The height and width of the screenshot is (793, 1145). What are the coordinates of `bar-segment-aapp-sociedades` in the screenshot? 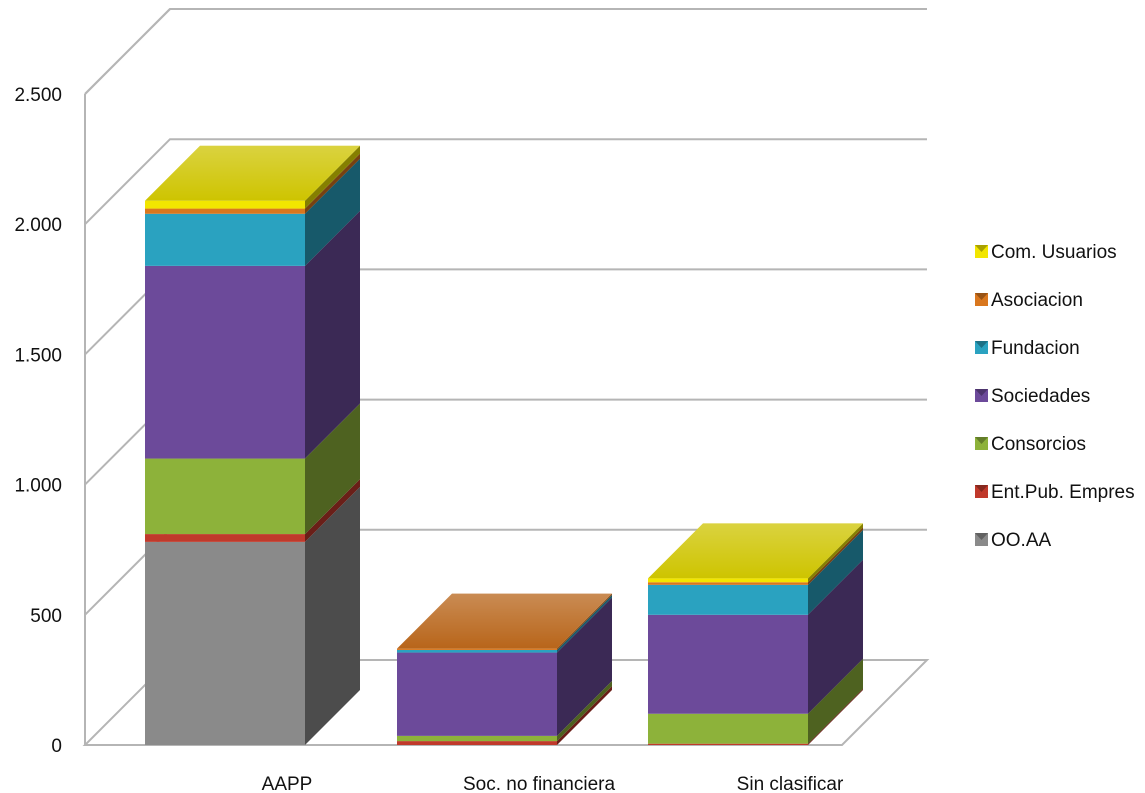 It's located at (252, 334).